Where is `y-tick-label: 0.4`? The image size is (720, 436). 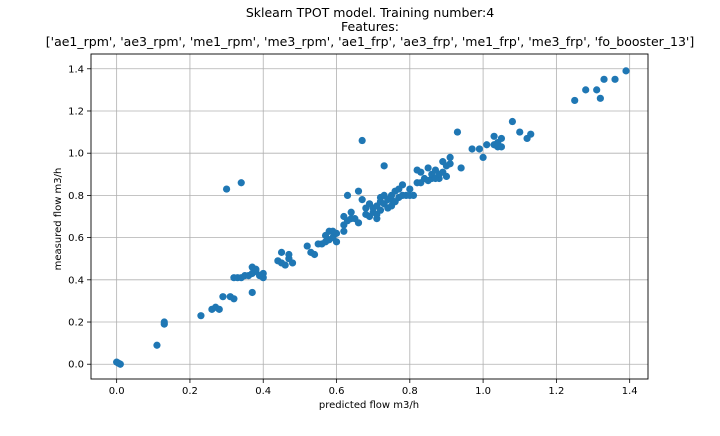 y-tick-label: 0.4 is located at coordinates (76, 280).